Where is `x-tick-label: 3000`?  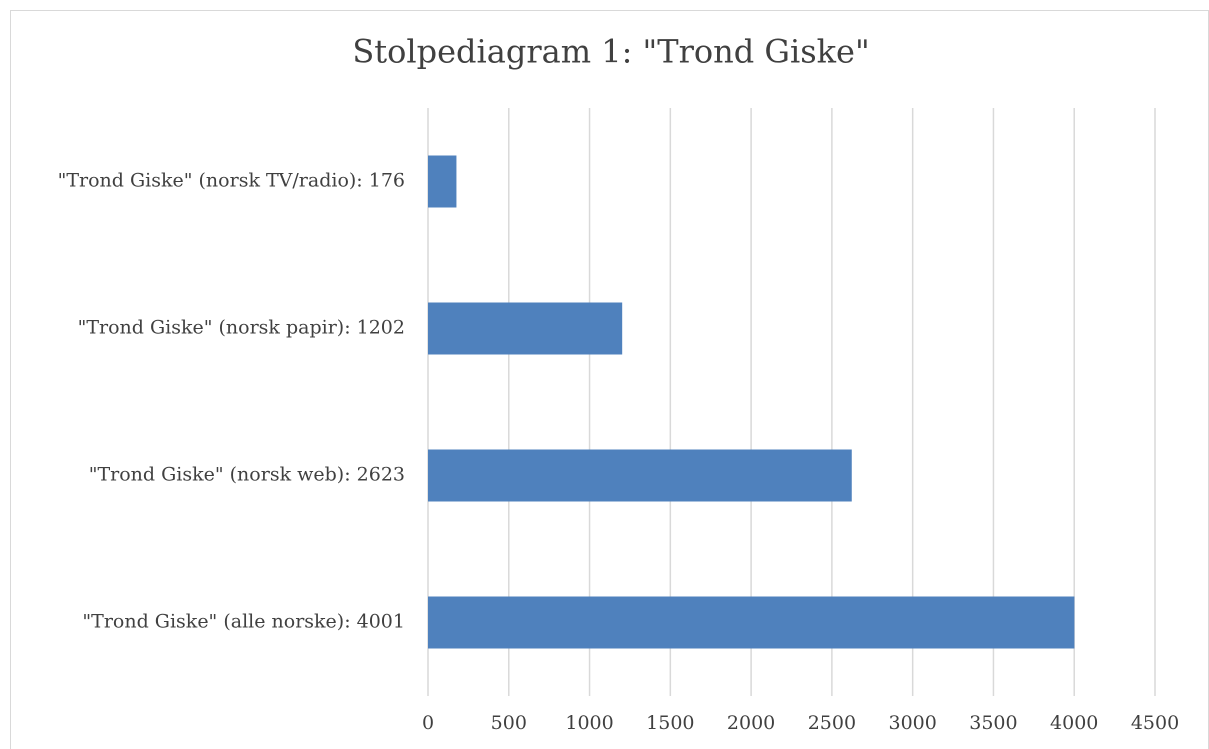
x-tick-label: 3000 is located at coordinates (912, 723).